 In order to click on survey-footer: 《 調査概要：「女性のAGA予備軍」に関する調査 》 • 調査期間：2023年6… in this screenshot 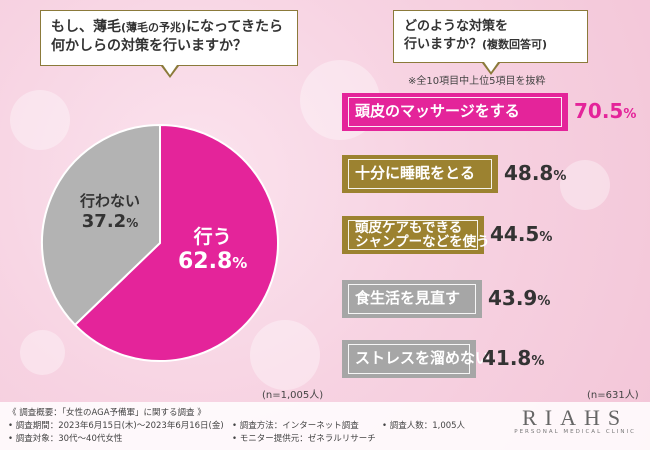, I will do `click(325, 426)`.